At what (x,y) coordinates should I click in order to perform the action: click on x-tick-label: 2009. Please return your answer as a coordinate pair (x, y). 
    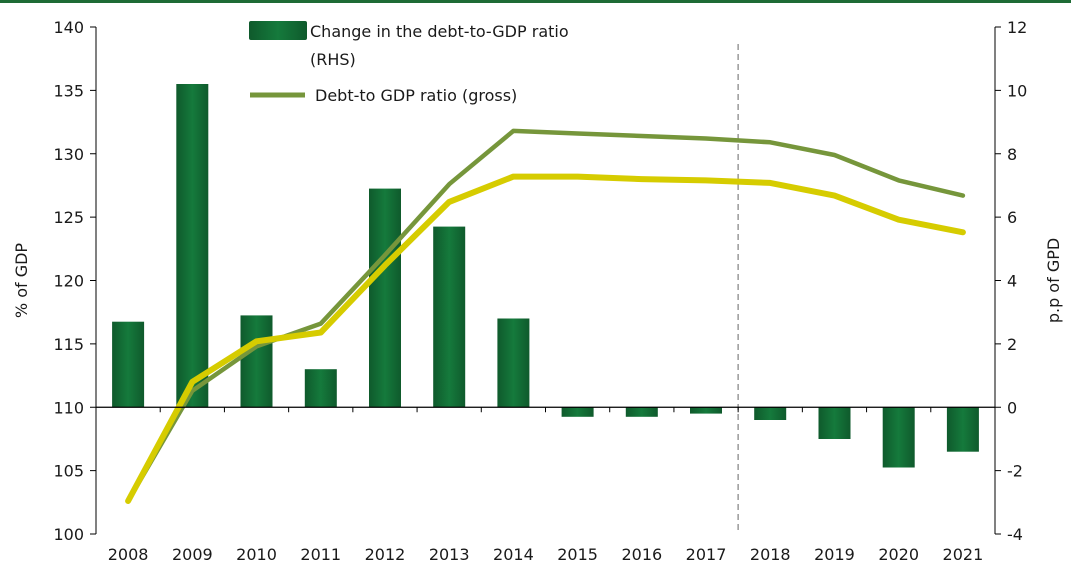
    Looking at the image, I should click on (192, 554).